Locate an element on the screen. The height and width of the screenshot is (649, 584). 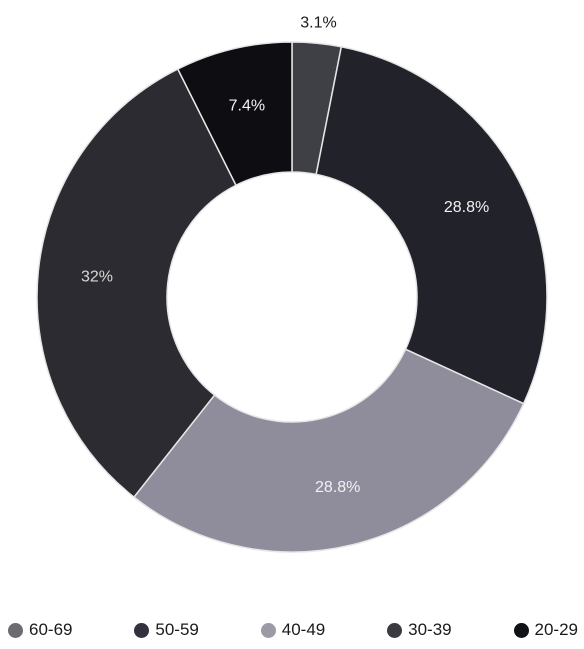
legend-item-50-59: 50-59 is located at coordinates (166, 630).